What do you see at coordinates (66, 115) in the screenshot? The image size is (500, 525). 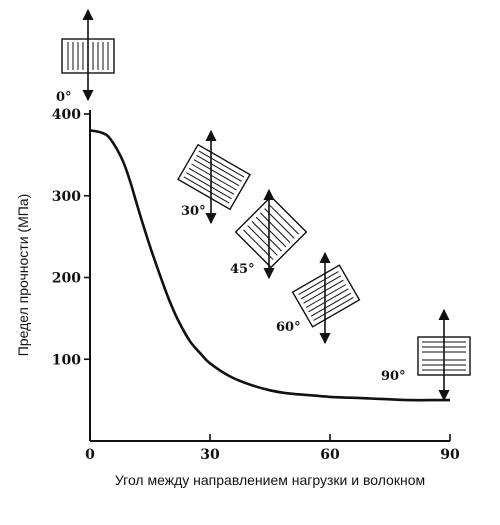 I see `y-tick-label: 400` at bounding box center [66, 115].